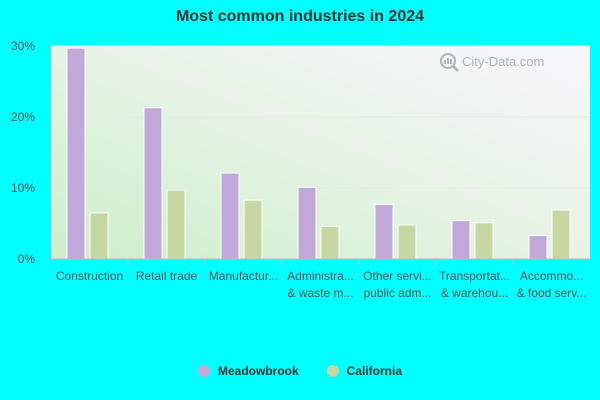  I want to click on x-category-label: Construction, so click(89, 276).